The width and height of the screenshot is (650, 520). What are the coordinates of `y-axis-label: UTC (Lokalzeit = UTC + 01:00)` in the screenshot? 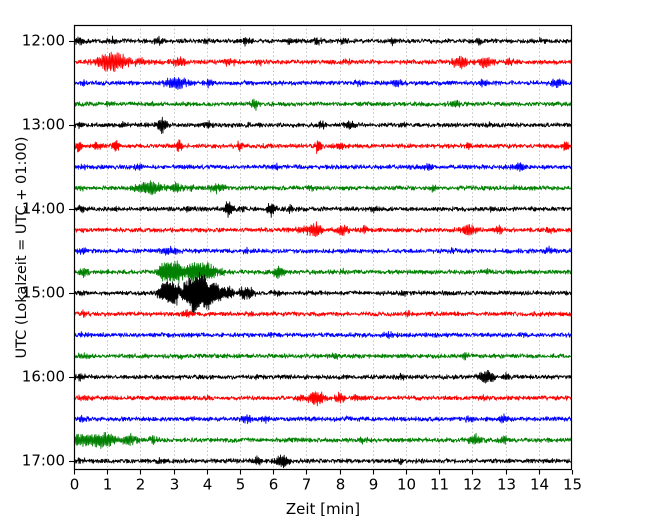 It's located at (22, 247).